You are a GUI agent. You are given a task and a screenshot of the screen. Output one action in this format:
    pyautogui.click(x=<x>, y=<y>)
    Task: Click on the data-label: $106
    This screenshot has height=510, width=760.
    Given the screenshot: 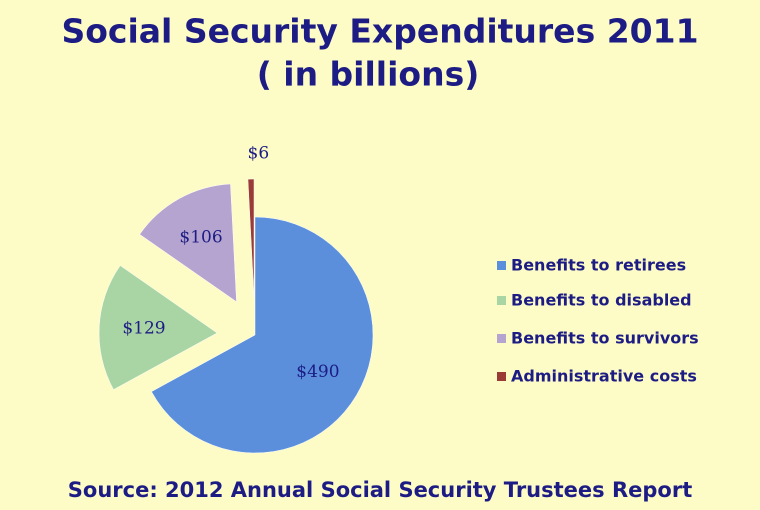 What is the action you would take?
    pyautogui.click(x=200, y=237)
    